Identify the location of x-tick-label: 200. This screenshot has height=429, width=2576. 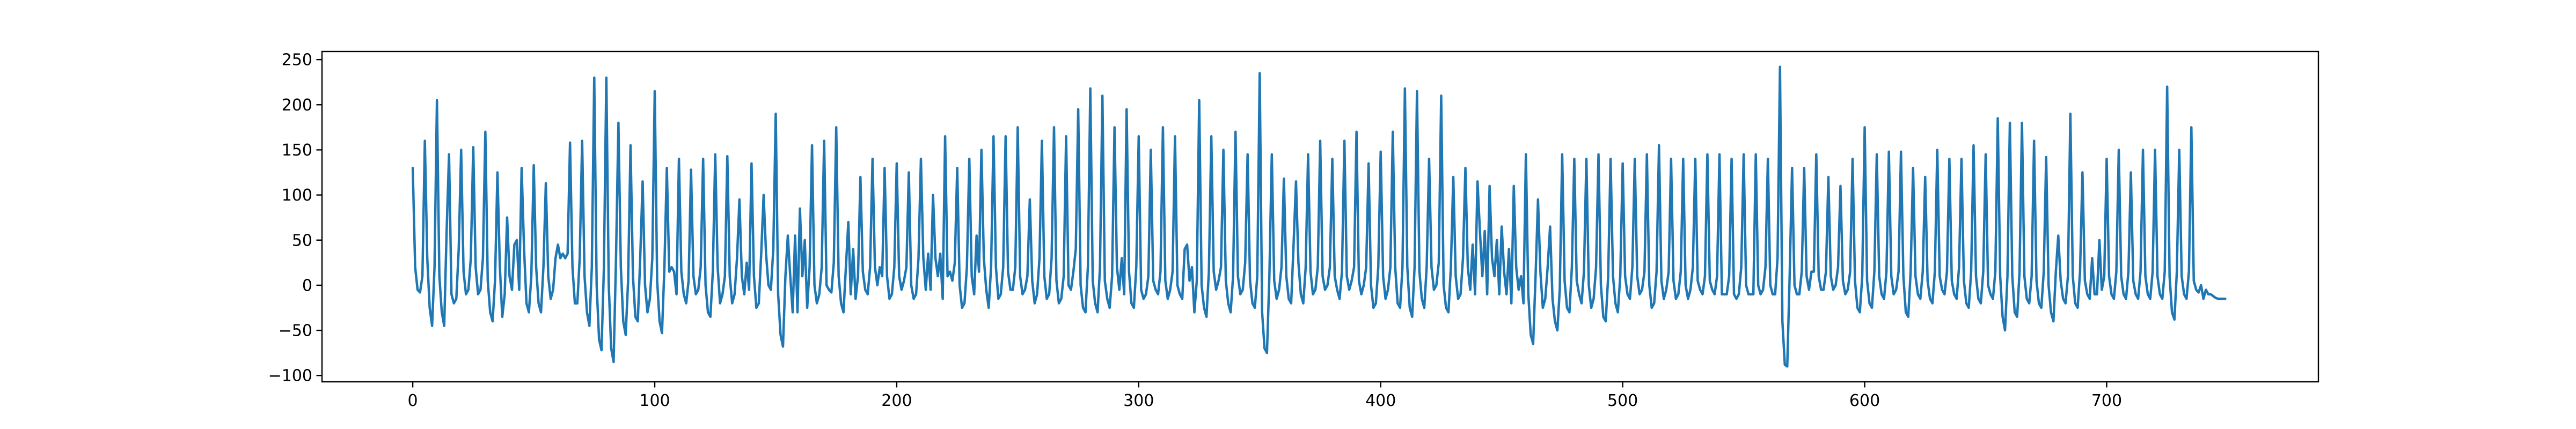
(896, 400).